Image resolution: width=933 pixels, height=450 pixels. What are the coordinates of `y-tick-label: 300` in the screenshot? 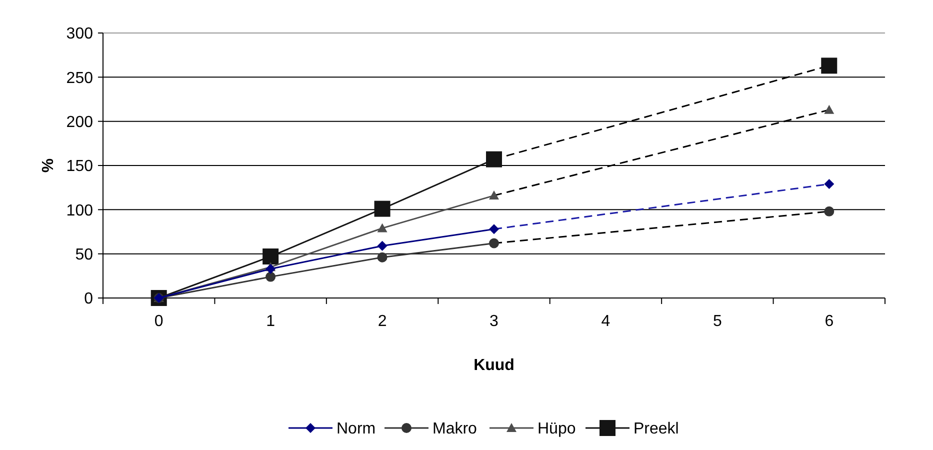 It's located at (80, 34).